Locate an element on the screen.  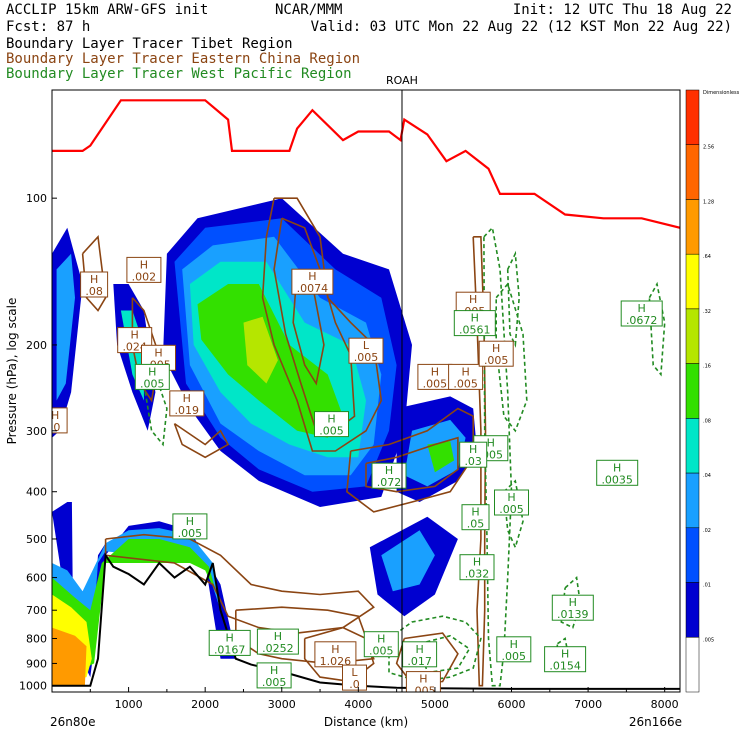
extrema-value: .0167 is located at coordinates (230, 649).